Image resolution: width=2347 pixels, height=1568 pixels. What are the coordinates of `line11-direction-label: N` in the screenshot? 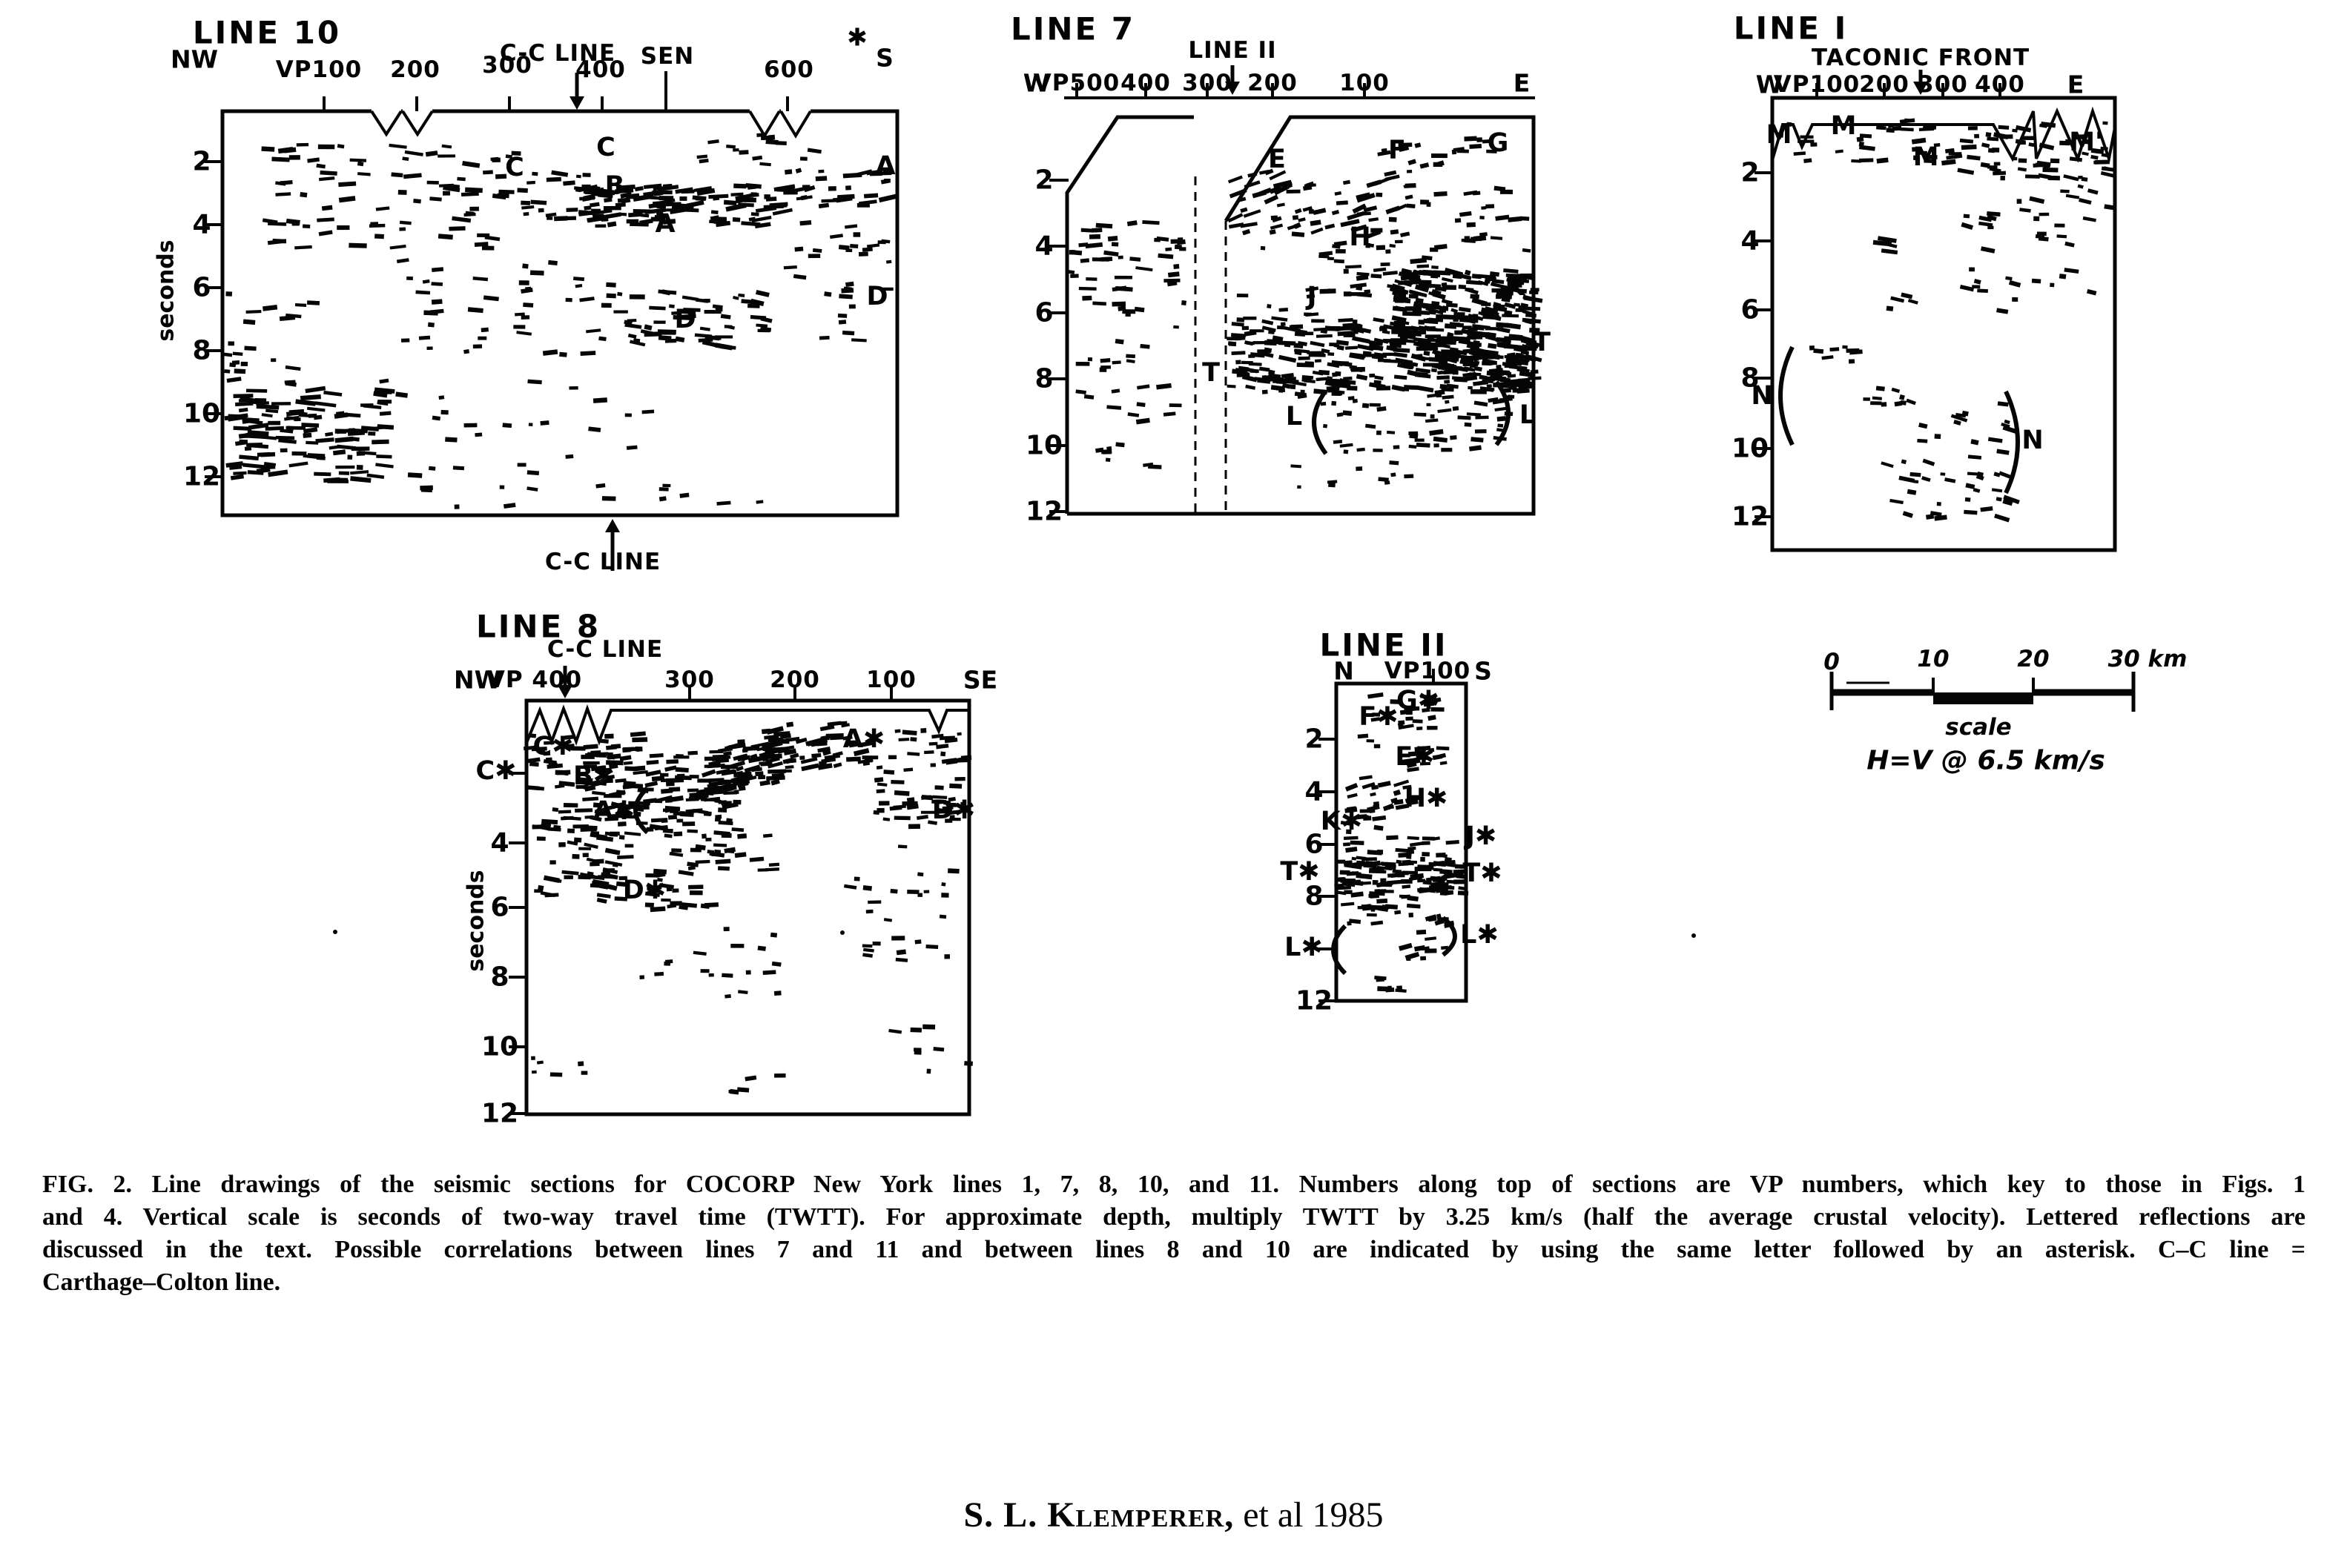 It's located at (1343, 671).